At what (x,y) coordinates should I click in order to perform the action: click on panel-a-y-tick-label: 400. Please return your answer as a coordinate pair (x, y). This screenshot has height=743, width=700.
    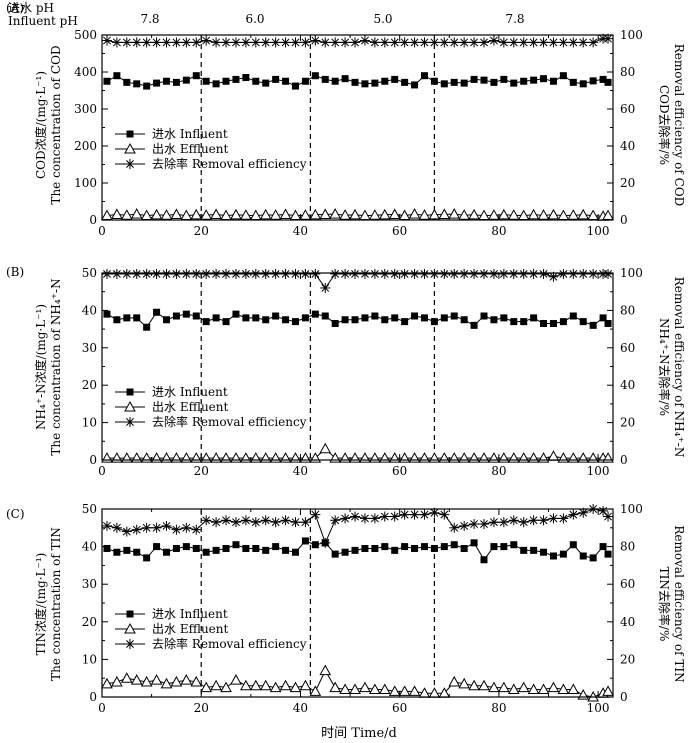
    Looking at the image, I should click on (85, 72).